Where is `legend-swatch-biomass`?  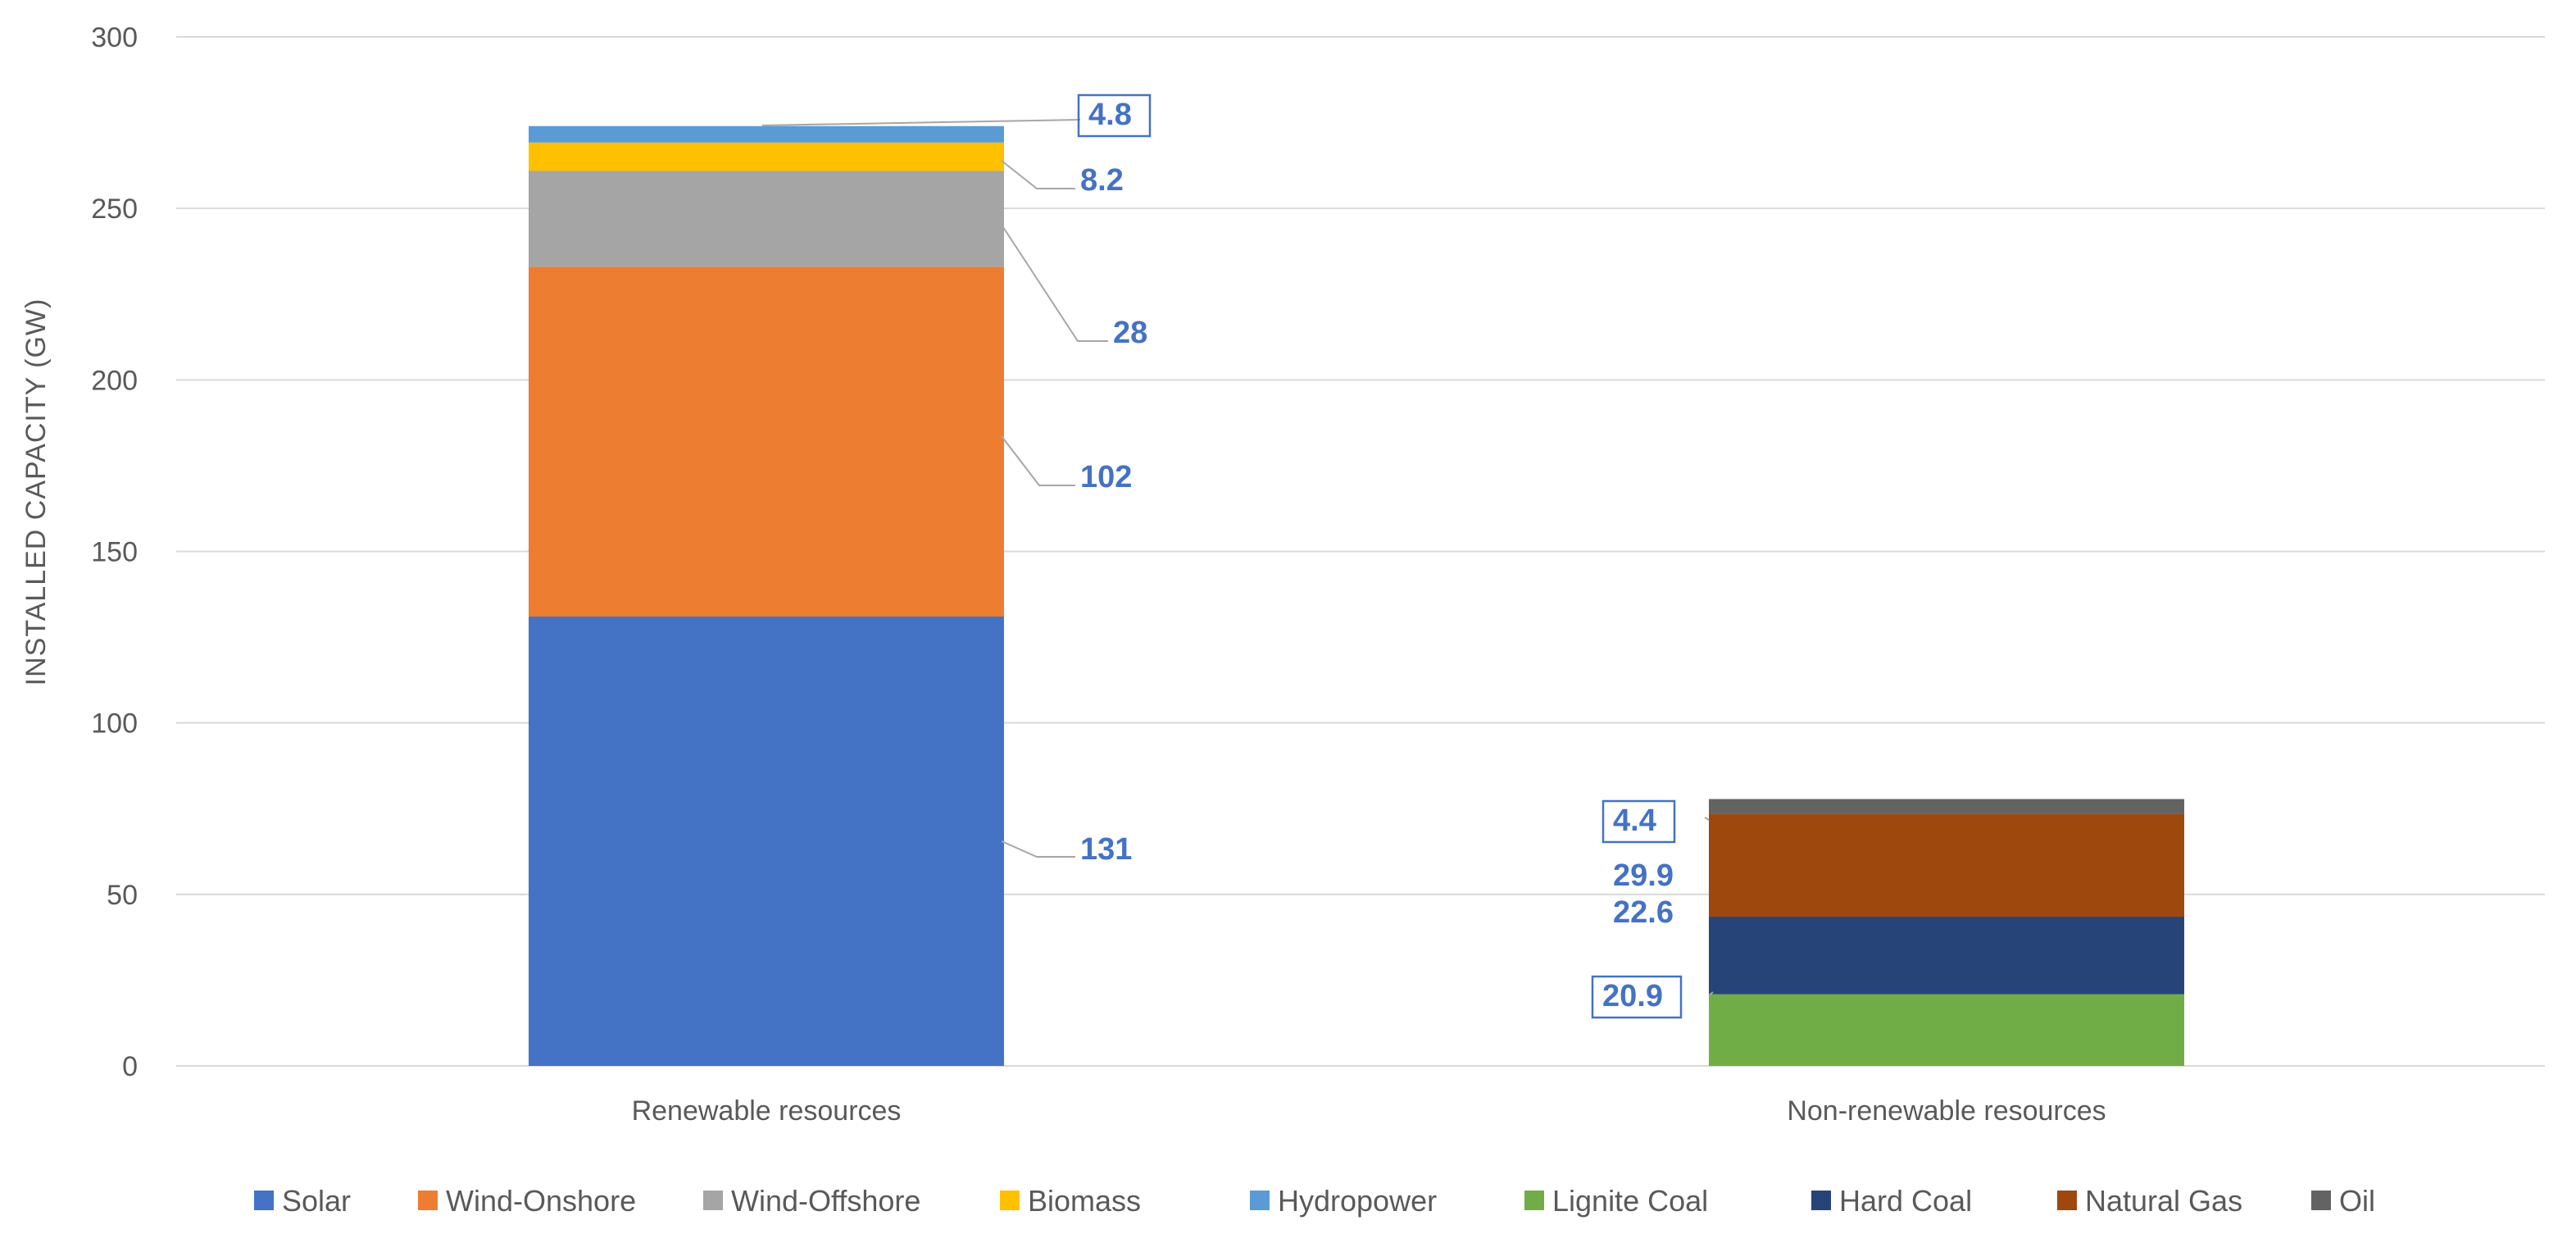
legend-swatch-biomass is located at coordinates (1010, 1200).